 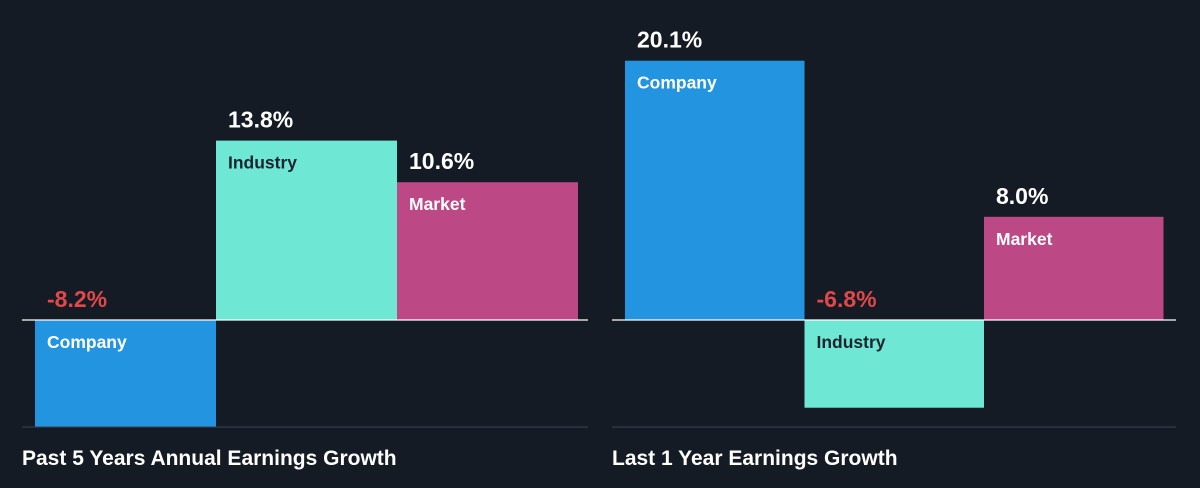 What do you see at coordinates (755, 458) in the screenshot?
I see `chart-title: Last 1 Year Earnings Growth` at bounding box center [755, 458].